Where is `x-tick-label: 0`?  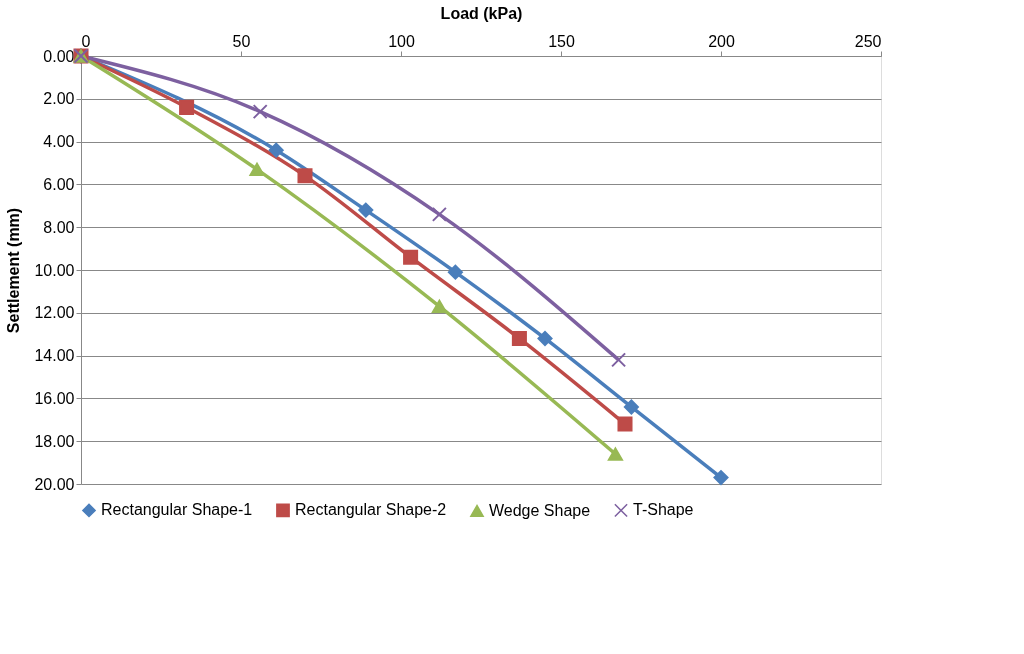 x-tick-label: 0 is located at coordinates (86, 41).